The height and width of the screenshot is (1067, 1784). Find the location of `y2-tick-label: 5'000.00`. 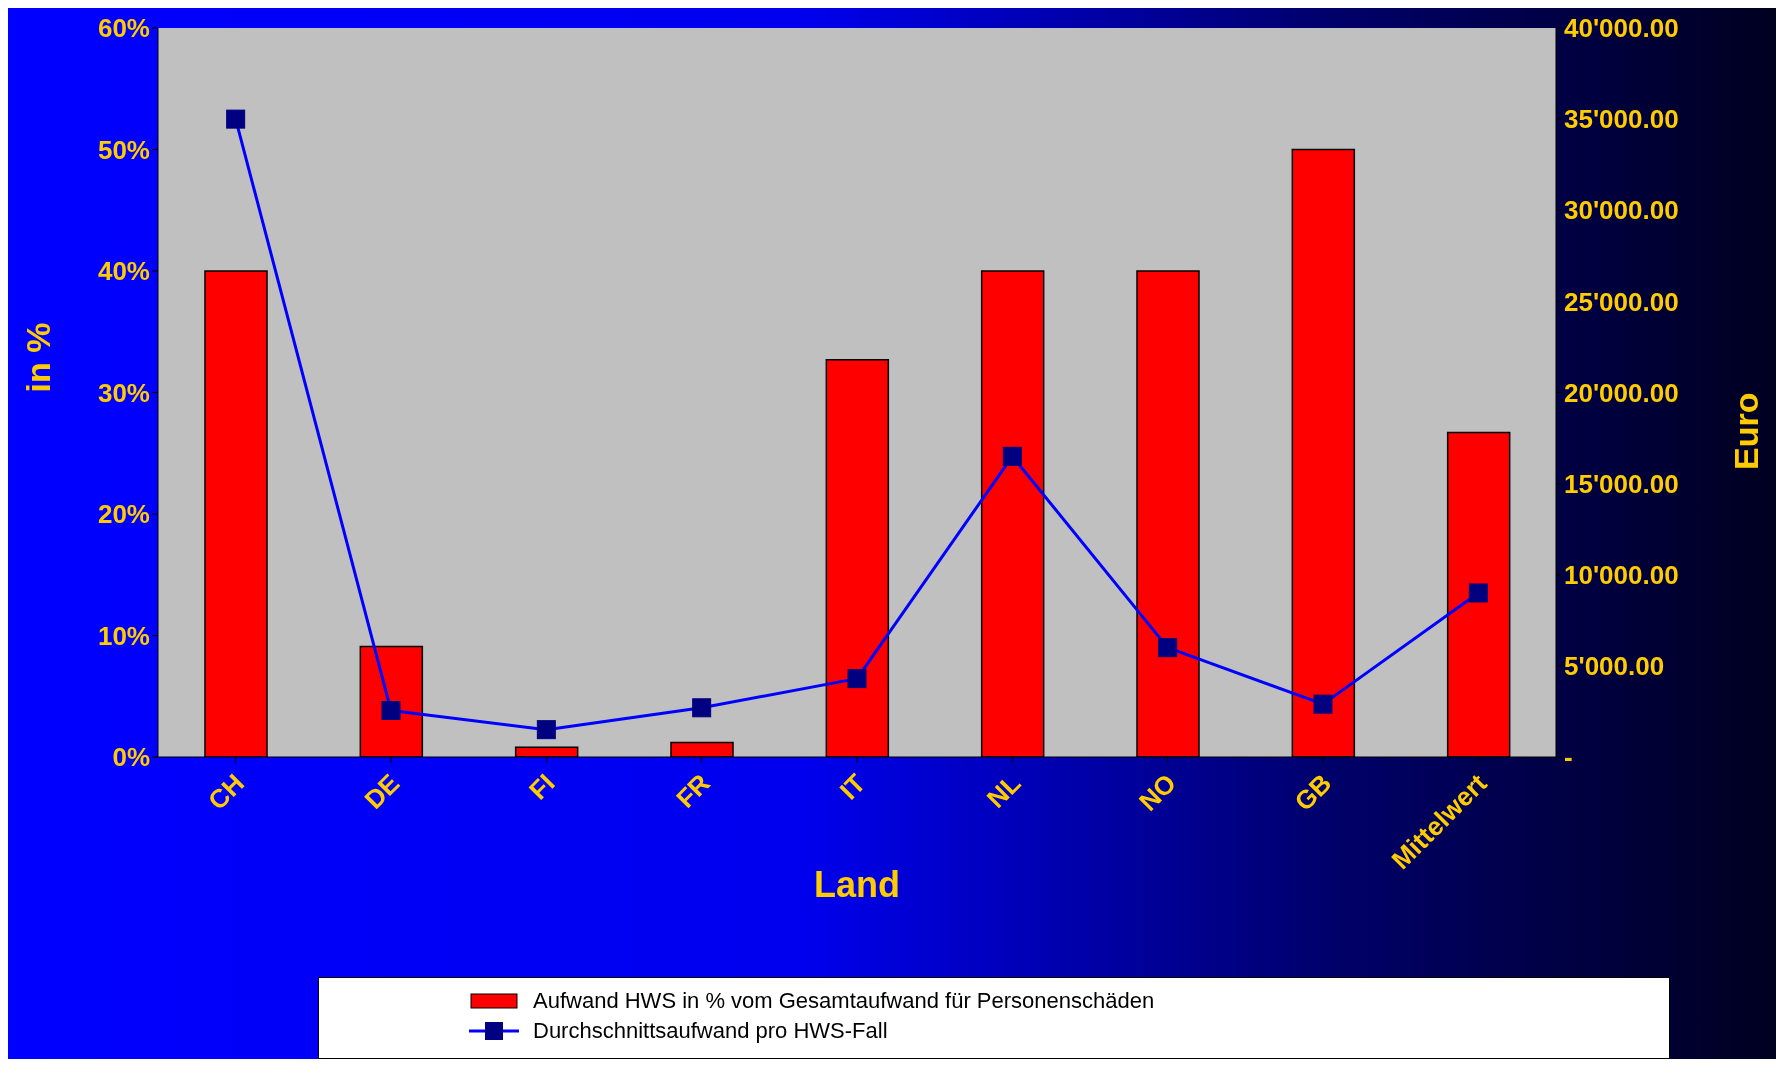

y2-tick-label: 5'000.00 is located at coordinates (1614, 666).